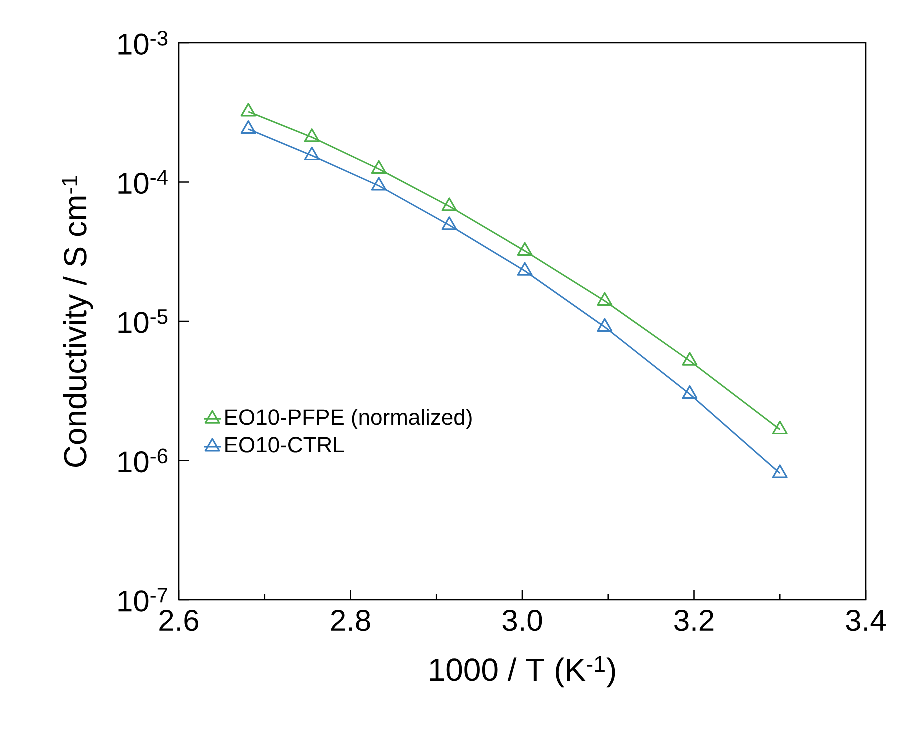  What do you see at coordinates (285, 445) in the screenshot?
I see `legend-label: EO10-CTRL` at bounding box center [285, 445].